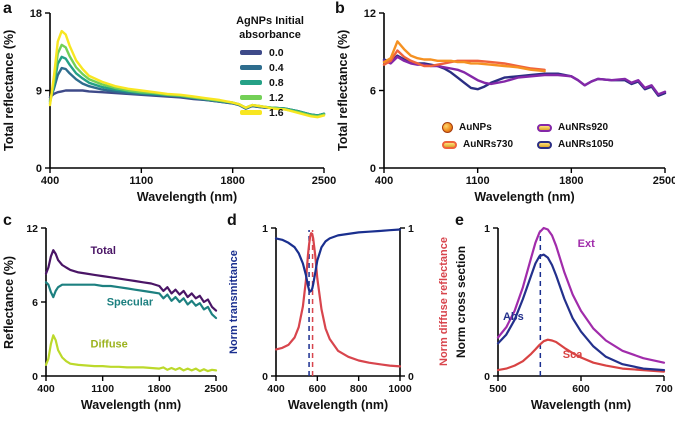 The image size is (675, 427). Describe the element at coordinates (276, 97) in the screenshot. I see `legend-entry-label: 1.2` at that location.